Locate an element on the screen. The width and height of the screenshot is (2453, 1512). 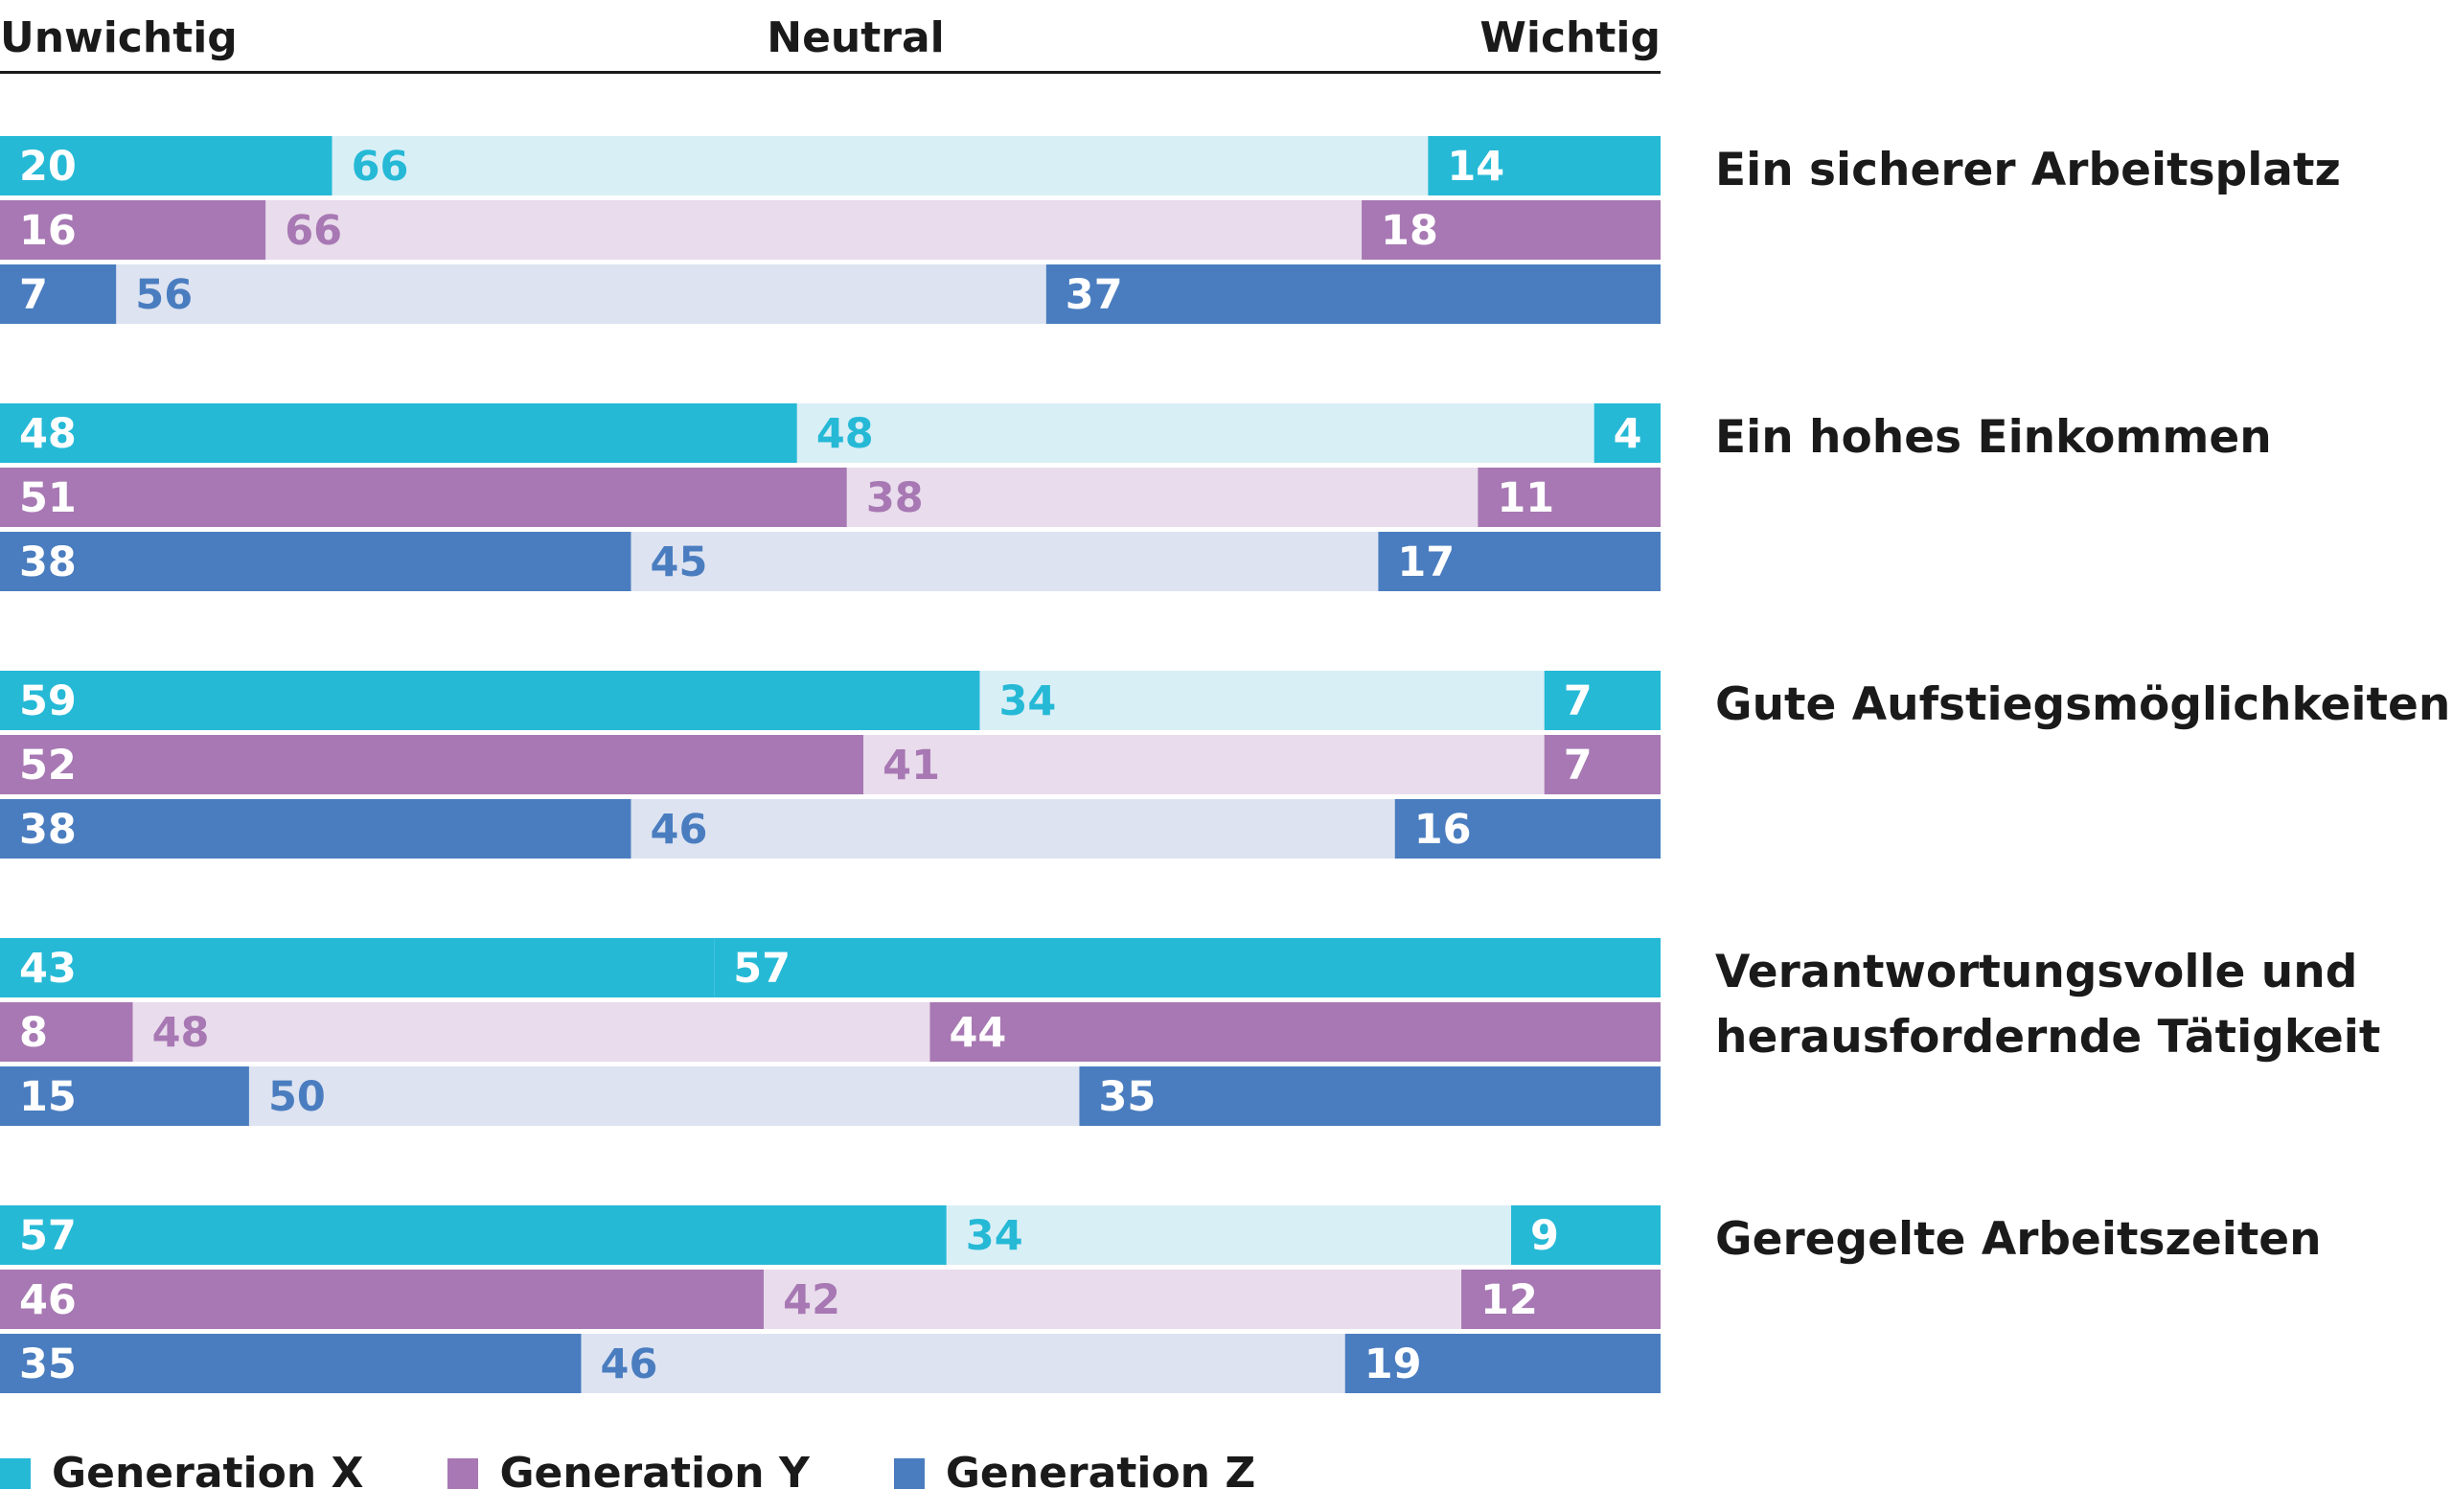
data-label-unwichtig: 52 is located at coordinates (48, 766).